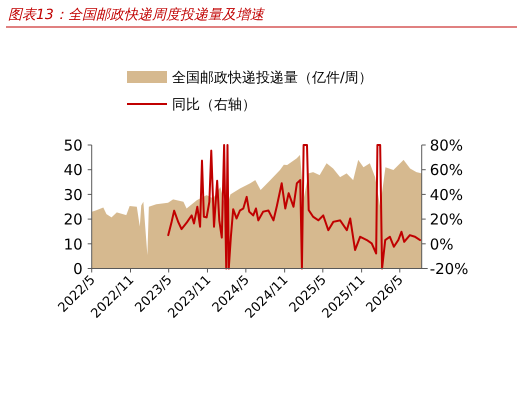  What do you see at coordinates (73, 219) in the screenshot?
I see `y-tick-label: 20` at bounding box center [73, 219].